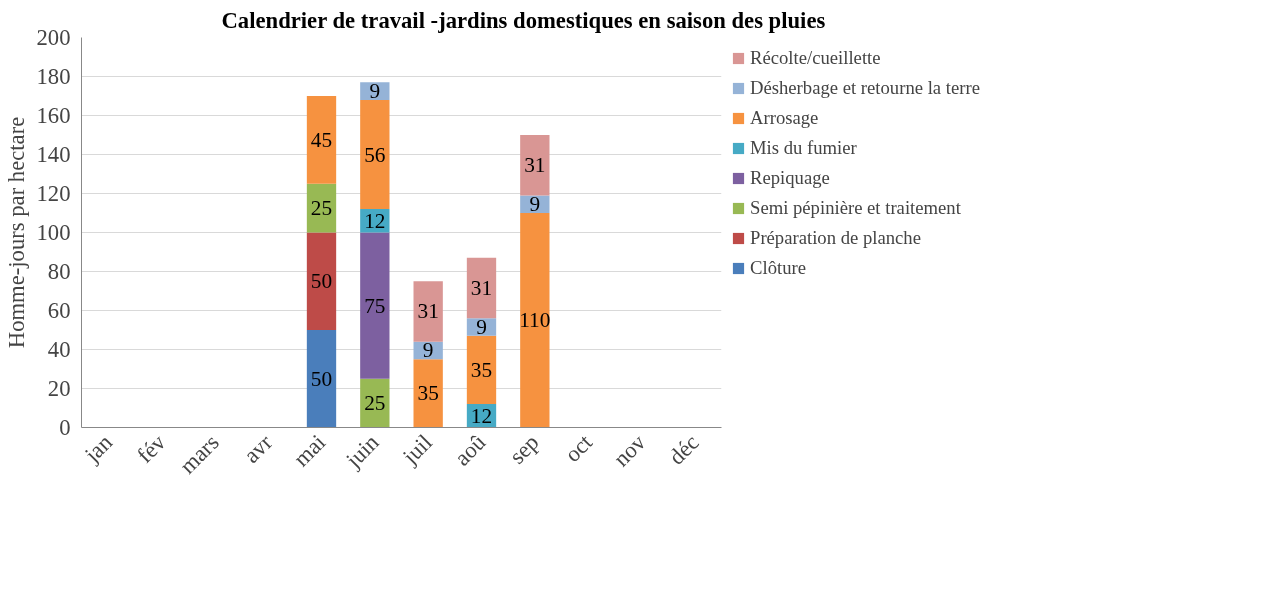 Image resolution: width=1266 pixels, height=594 pixels. Describe the element at coordinates (59, 388) in the screenshot. I see `y-tick-label: 20` at that location.